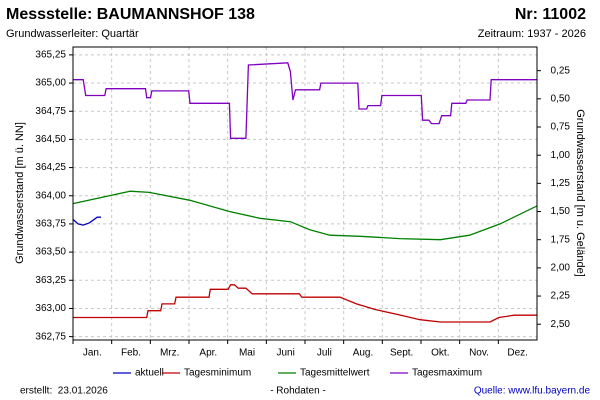  I want to click on y-axis-label: Grundwasserstand [m ü. NN], so click(20, 193).